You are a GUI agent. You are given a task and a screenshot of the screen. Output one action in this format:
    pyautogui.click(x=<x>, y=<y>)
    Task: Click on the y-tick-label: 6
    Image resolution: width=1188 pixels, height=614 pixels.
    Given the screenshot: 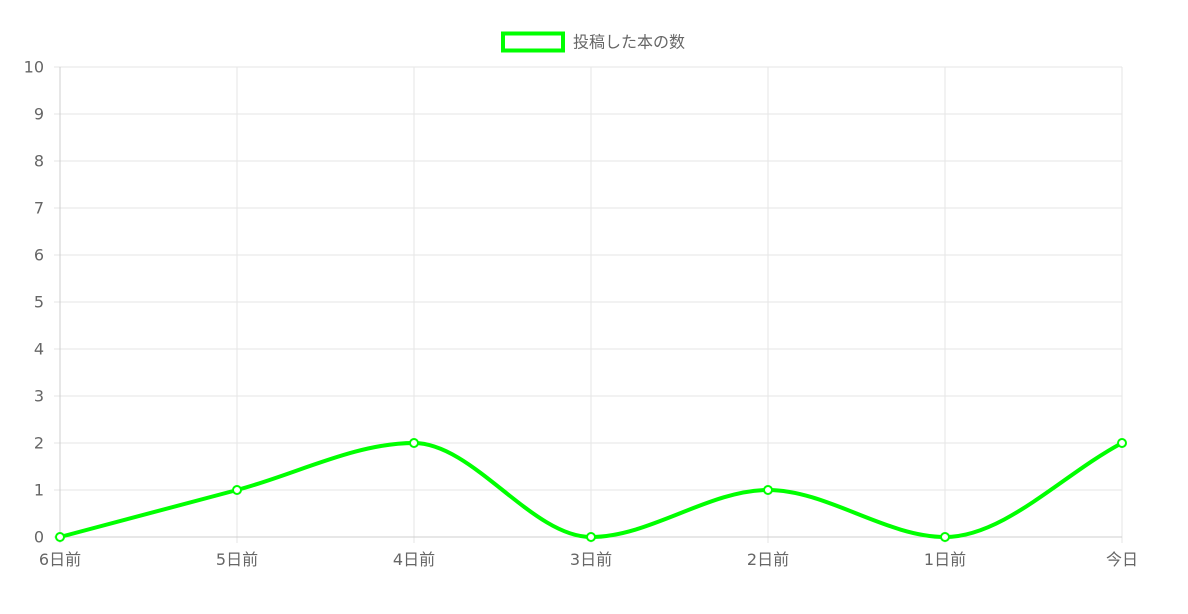 What is the action you would take?
    pyautogui.click(x=39, y=255)
    